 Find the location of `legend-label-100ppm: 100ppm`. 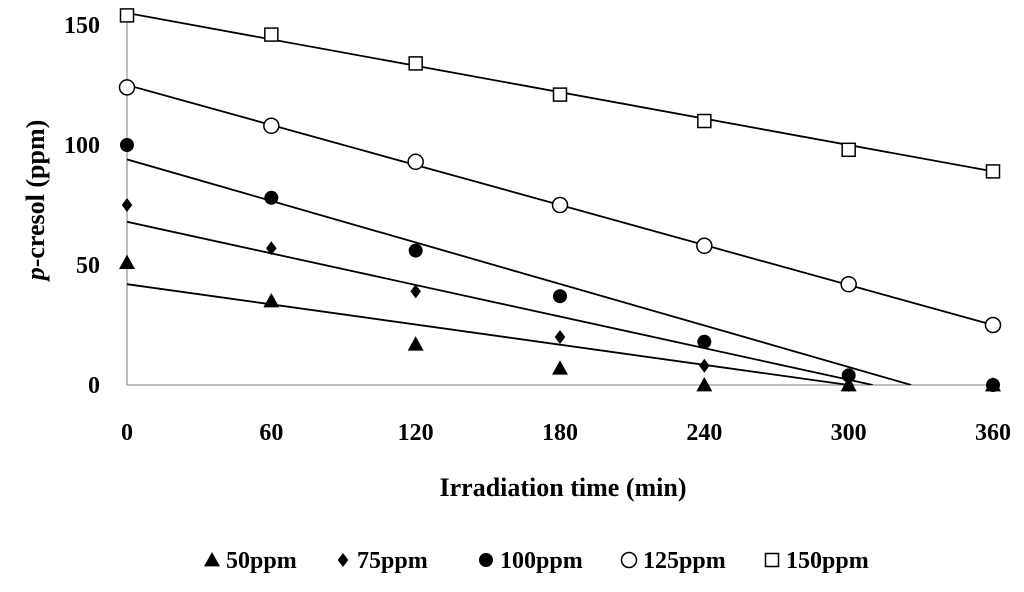

legend-label-100ppm: 100ppm is located at coordinates (541, 561).